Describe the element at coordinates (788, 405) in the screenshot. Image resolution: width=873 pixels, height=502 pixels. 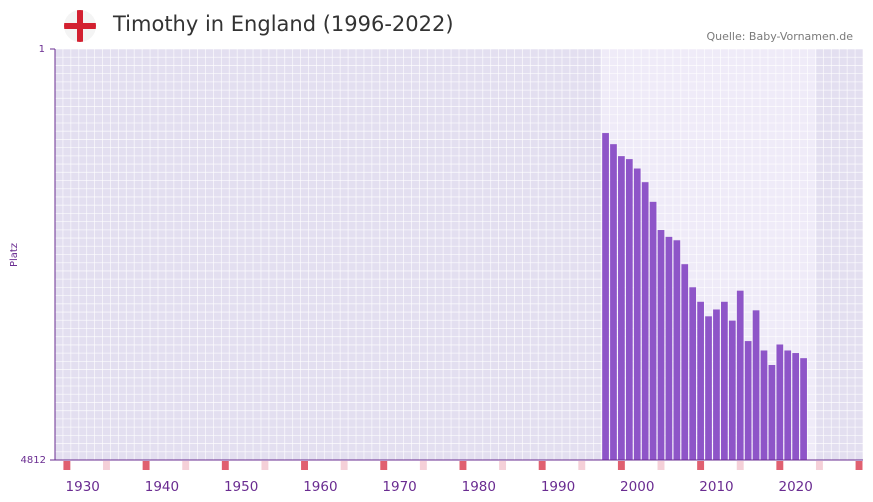
I see `bar-2019` at that location.